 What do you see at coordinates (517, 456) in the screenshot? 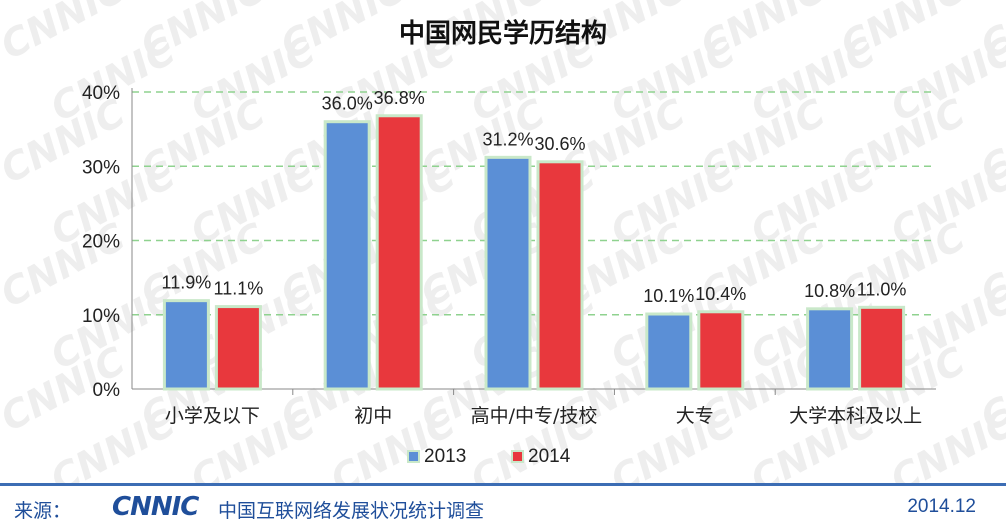
I see `legend-swatch-2014` at bounding box center [517, 456].